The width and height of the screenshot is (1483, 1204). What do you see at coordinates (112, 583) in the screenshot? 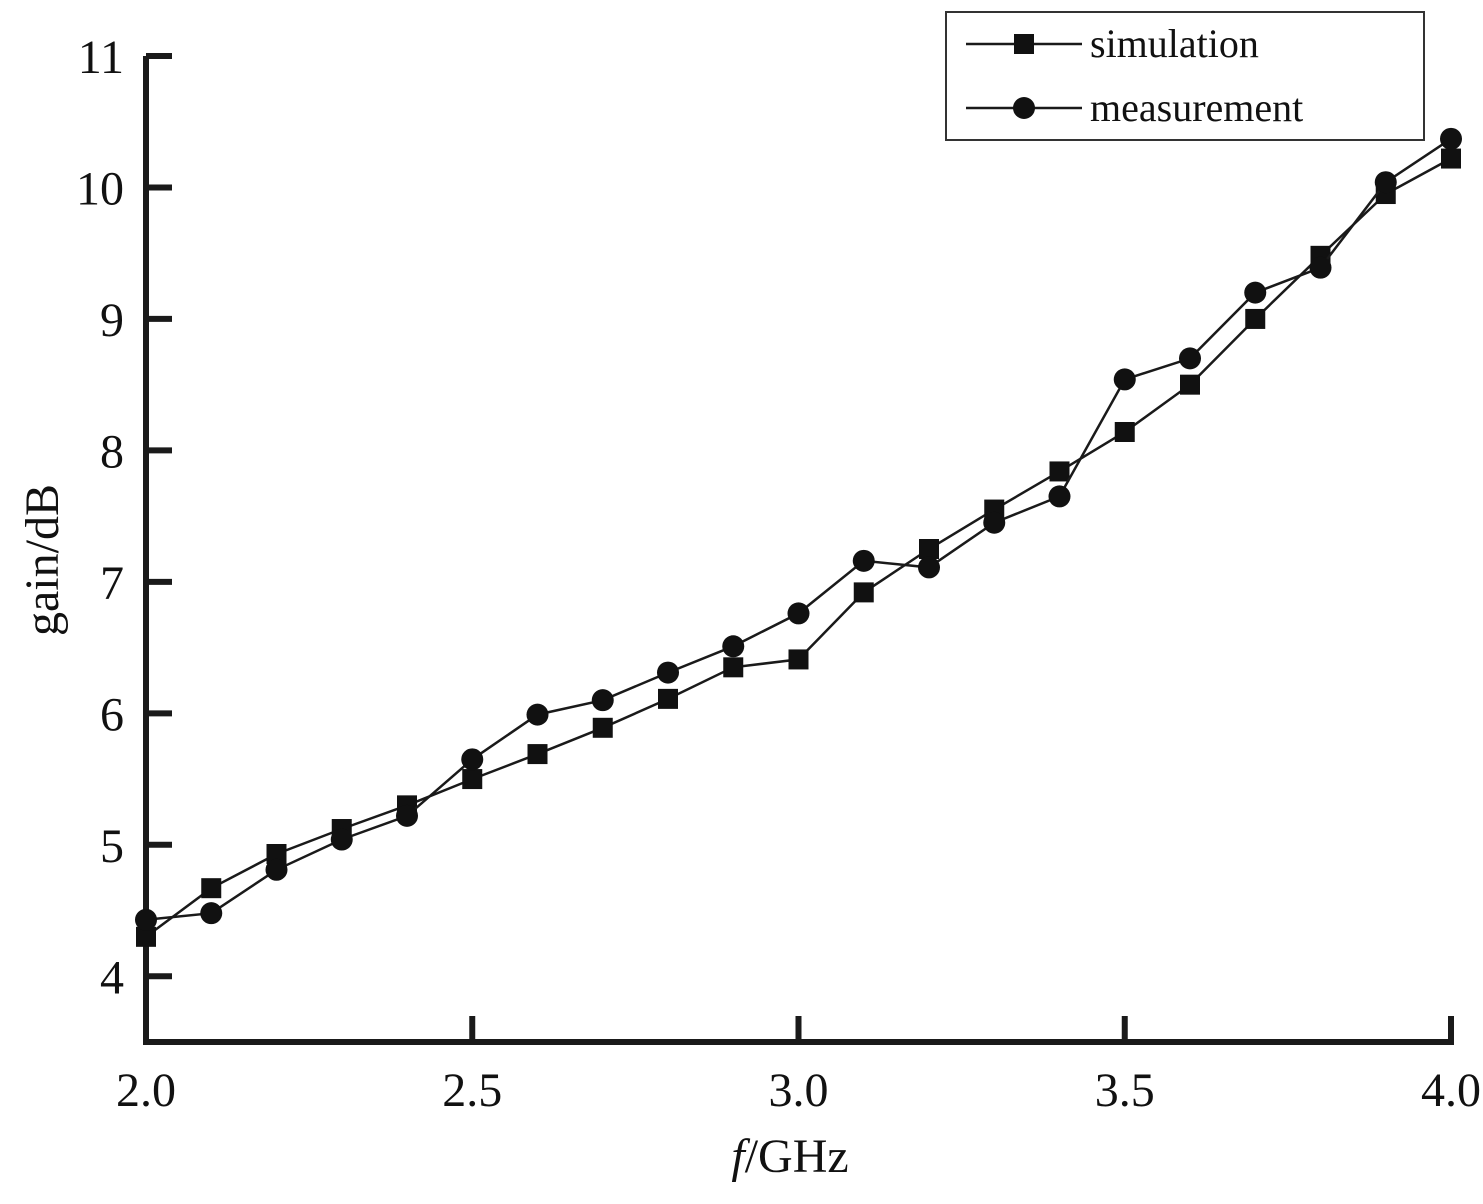
I see `y-tick-label: 7` at bounding box center [112, 583].